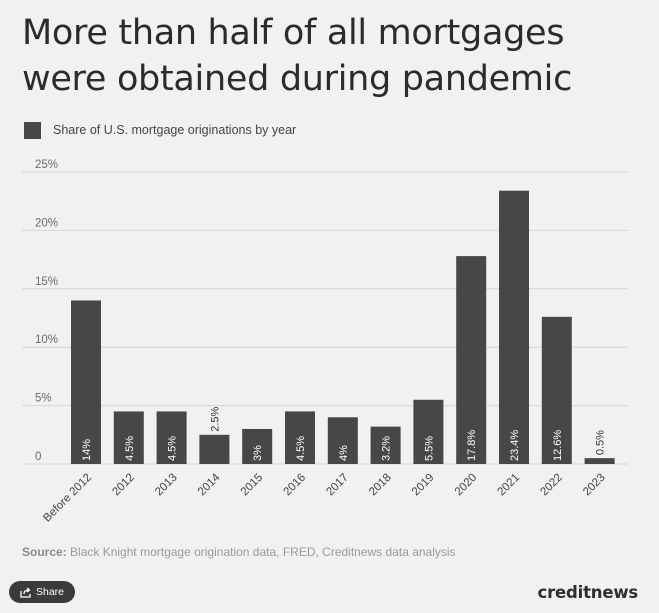  I want to click on y-tick-label: 5%, so click(43, 399).